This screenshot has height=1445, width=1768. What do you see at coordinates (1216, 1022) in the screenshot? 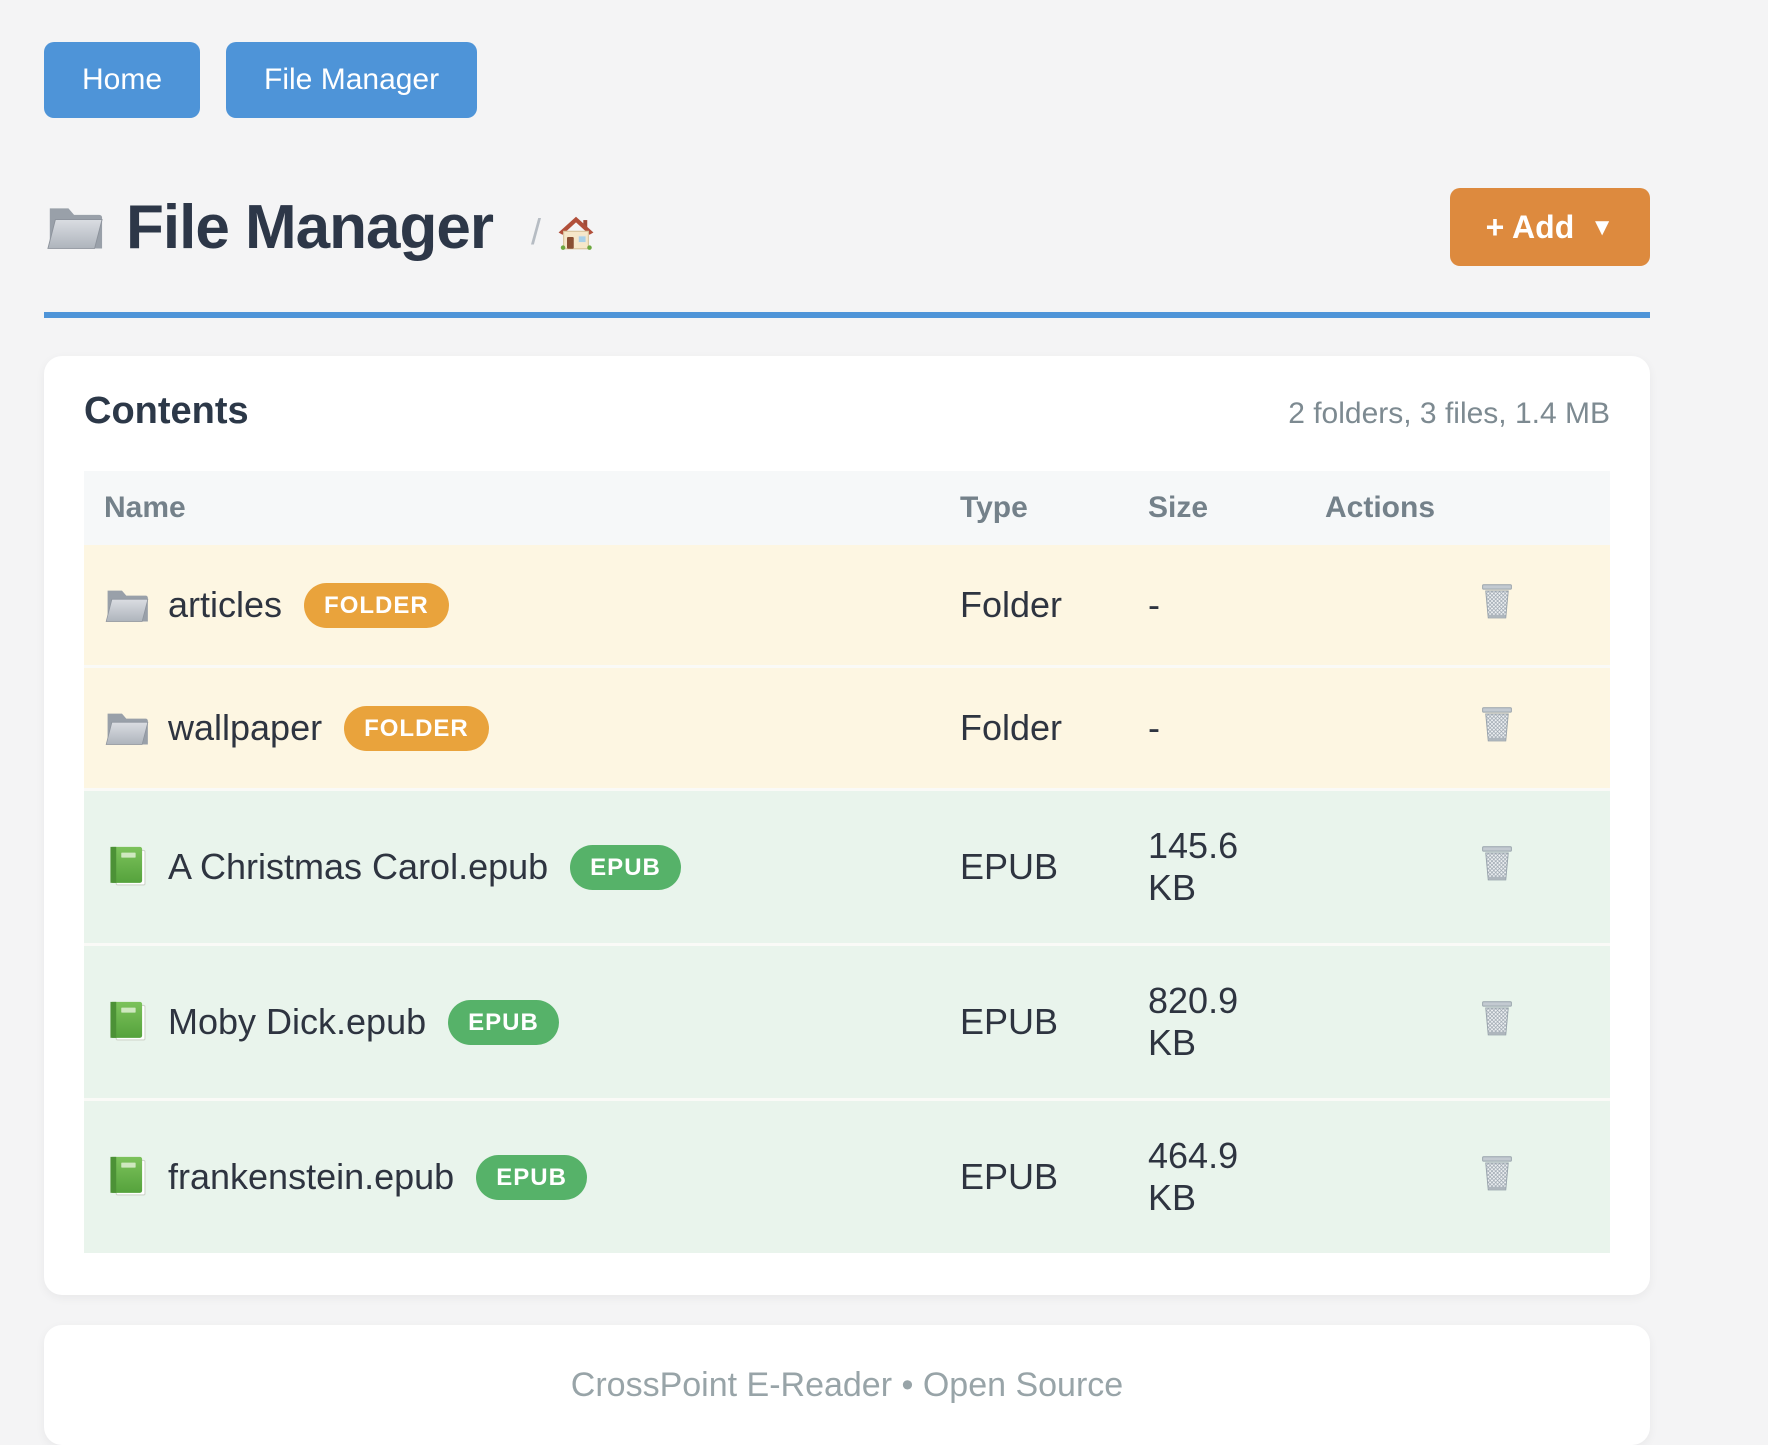
I see `size-cell: 820.9 KB` at bounding box center [1216, 1022].